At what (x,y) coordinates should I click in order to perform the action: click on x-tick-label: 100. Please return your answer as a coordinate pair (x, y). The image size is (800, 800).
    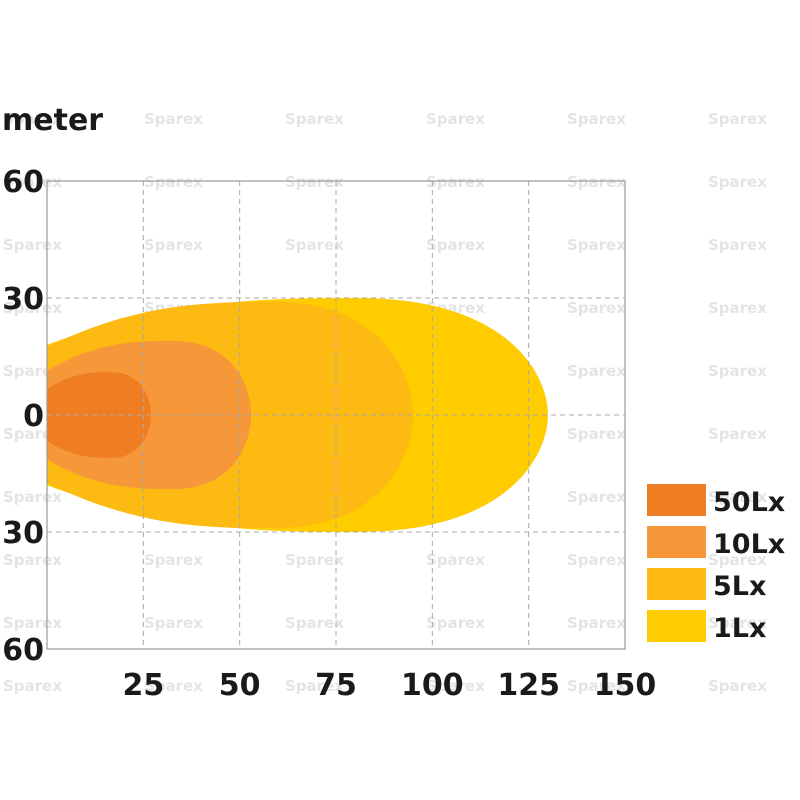
    Looking at the image, I should click on (432, 685).